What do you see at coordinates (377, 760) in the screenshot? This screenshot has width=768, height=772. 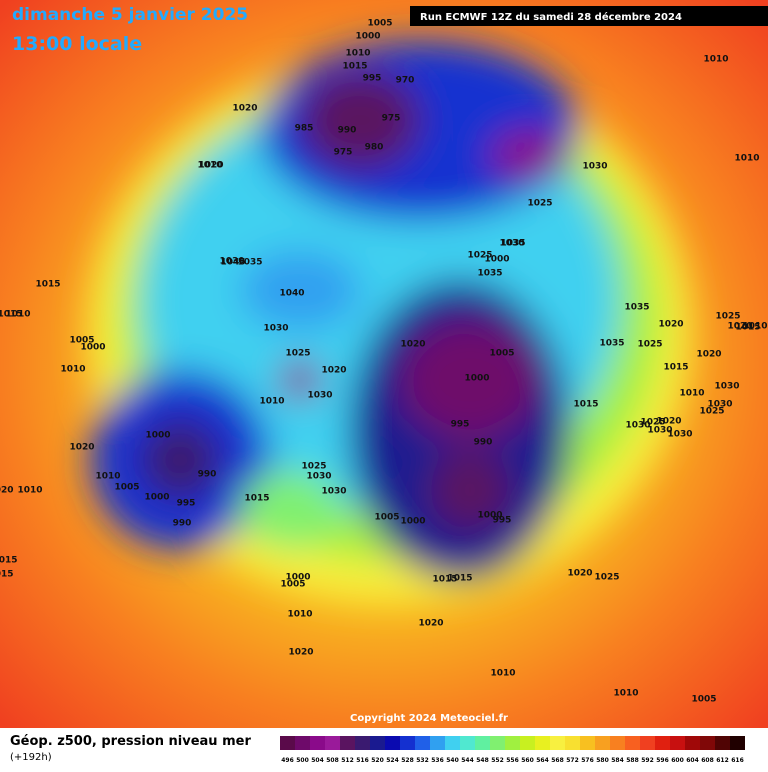 I see `scale-label: 520` at bounding box center [377, 760].